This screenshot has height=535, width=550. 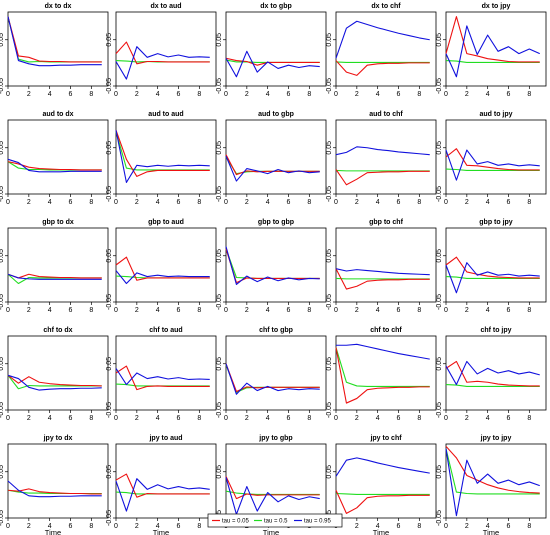 I want to click on panel-chf-to-chf: chf to chf 0 2 4 6 8 -0.05 0.05, so click(x=381, y=374).